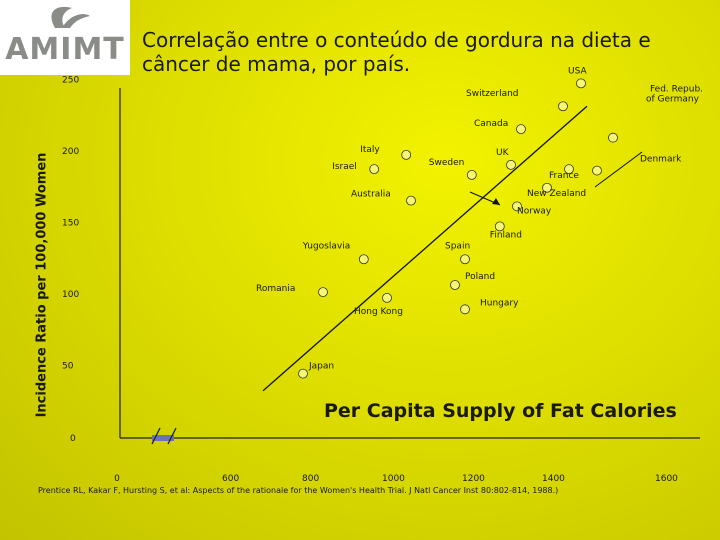 The image size is (720, 540). I want to click on point-label: Yugoslavia, so click(326, 246).